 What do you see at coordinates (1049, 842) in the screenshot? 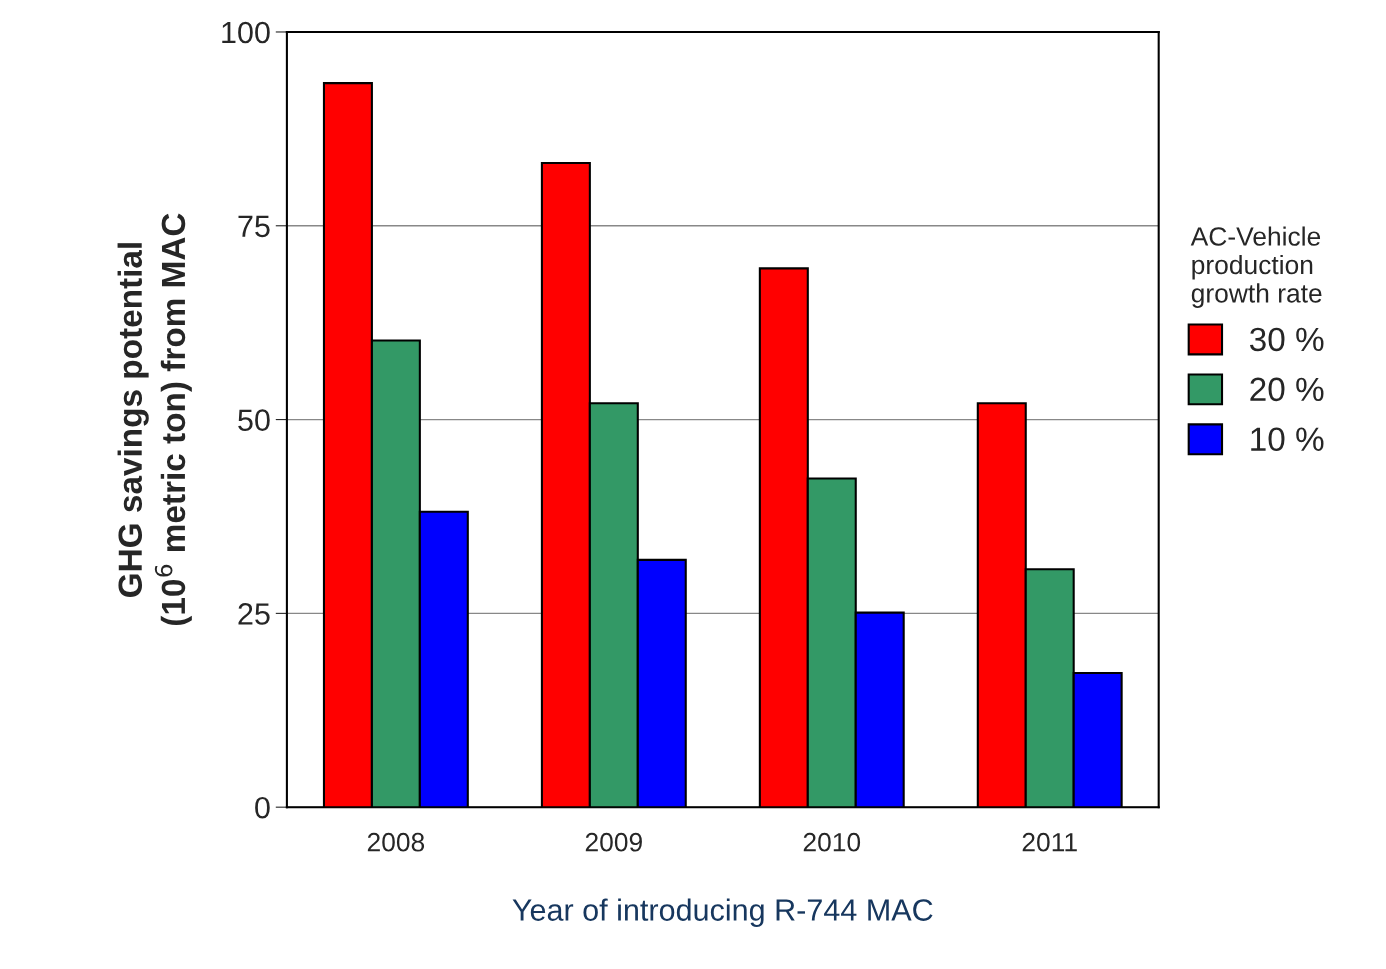
I see `x-tick-label: 2011` at bounding box center [1049, 842].